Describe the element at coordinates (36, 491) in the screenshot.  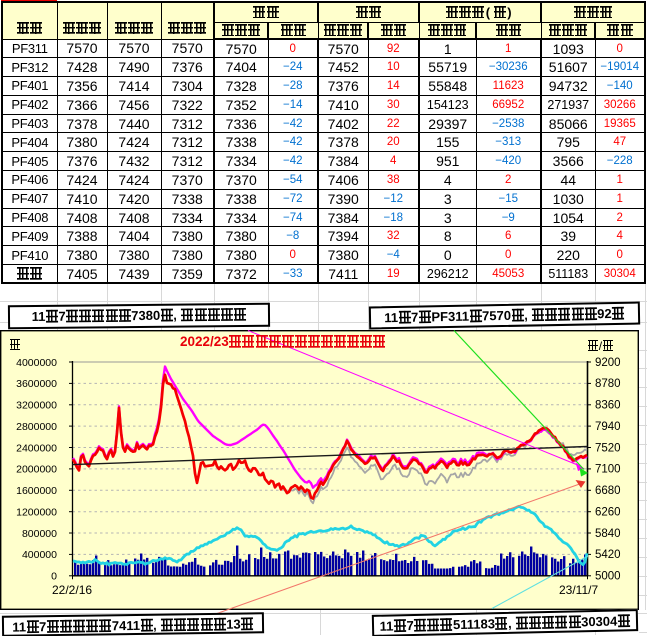
I see `svg-text: 1600000` at that location.